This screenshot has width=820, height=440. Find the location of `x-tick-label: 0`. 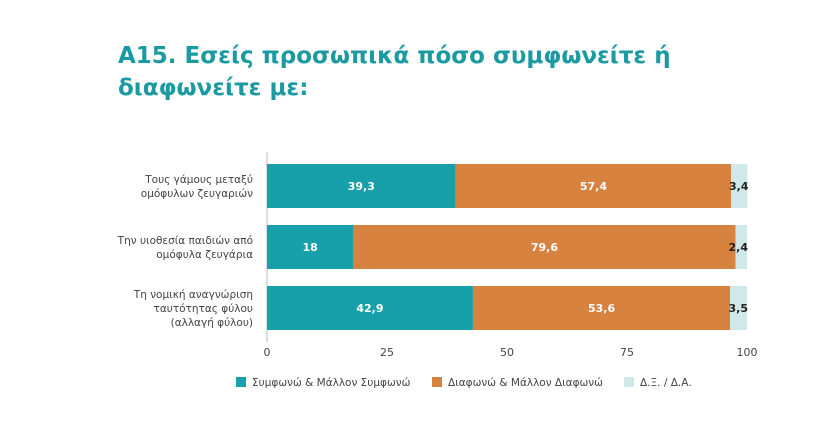

x-tick-label: 0 is located at coordinates (267, 352).